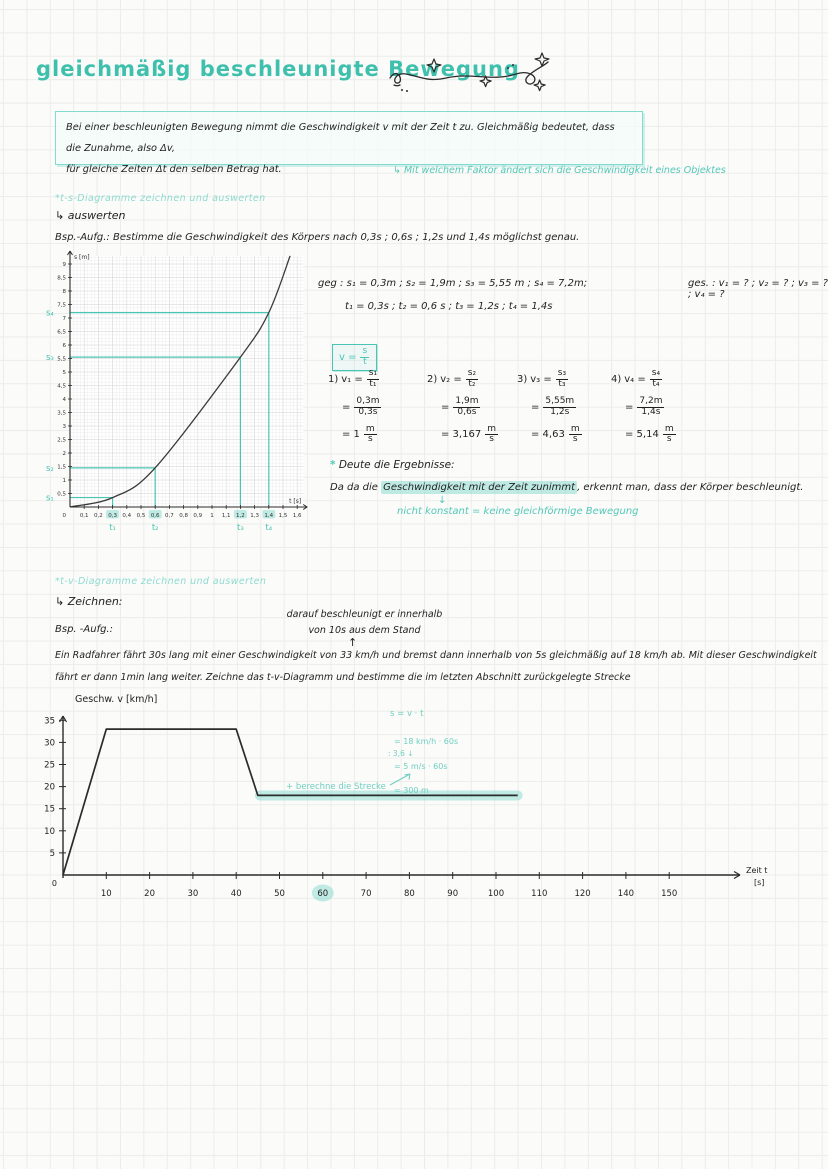  What do you see at coordinates (61, 360) in the screenshot?
I see `svg-text: 5,5` at bounding box center [61, 360].